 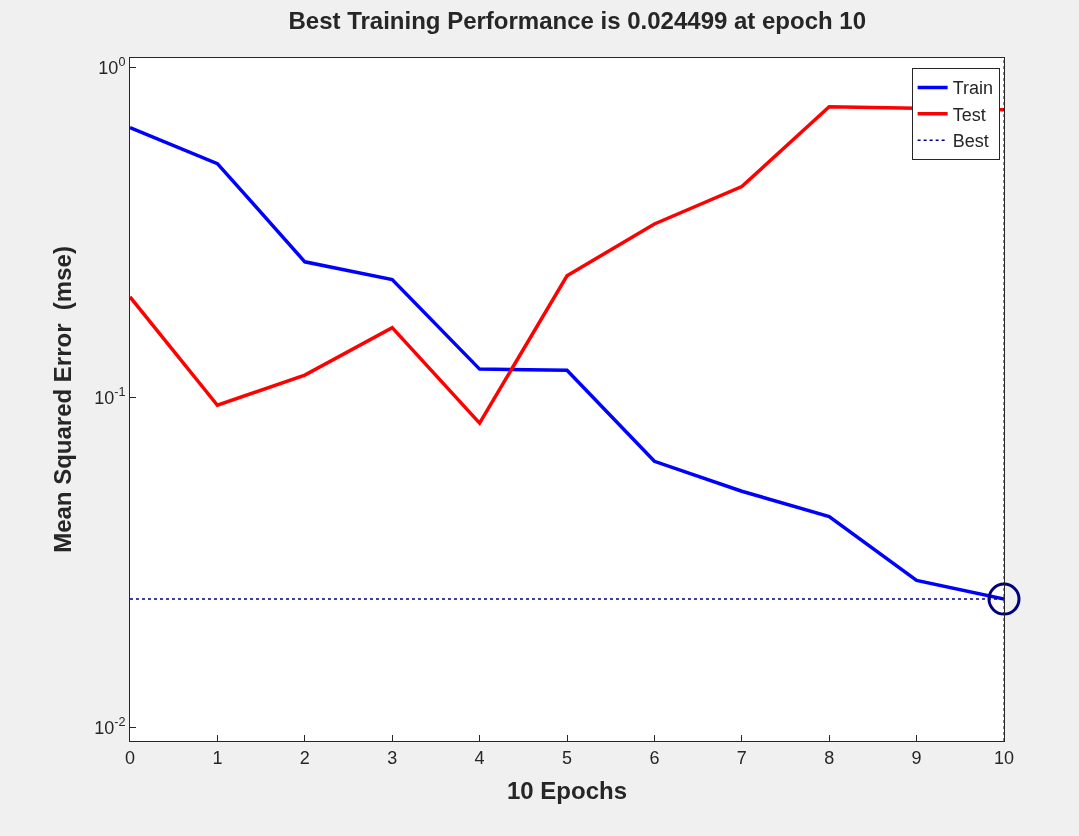 What do you see at coordinates (916, 757) in the screenshot?
I see `x-tick-label: 9` at bounding box center [916, 757].